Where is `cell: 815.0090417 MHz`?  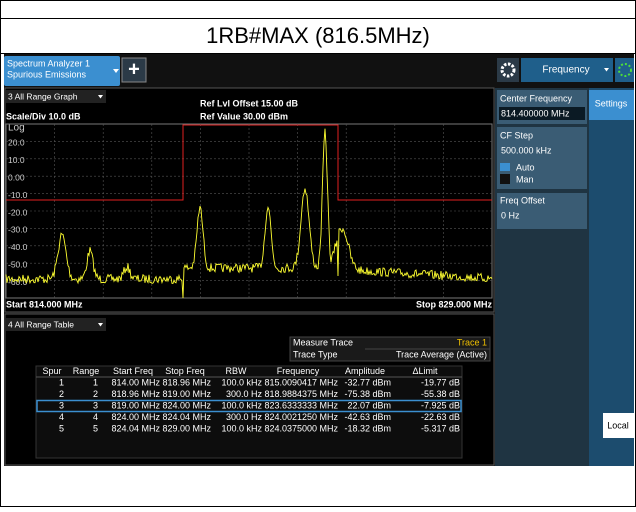 cell: 815.0090417 MHz is located at coordinates (301, 382).